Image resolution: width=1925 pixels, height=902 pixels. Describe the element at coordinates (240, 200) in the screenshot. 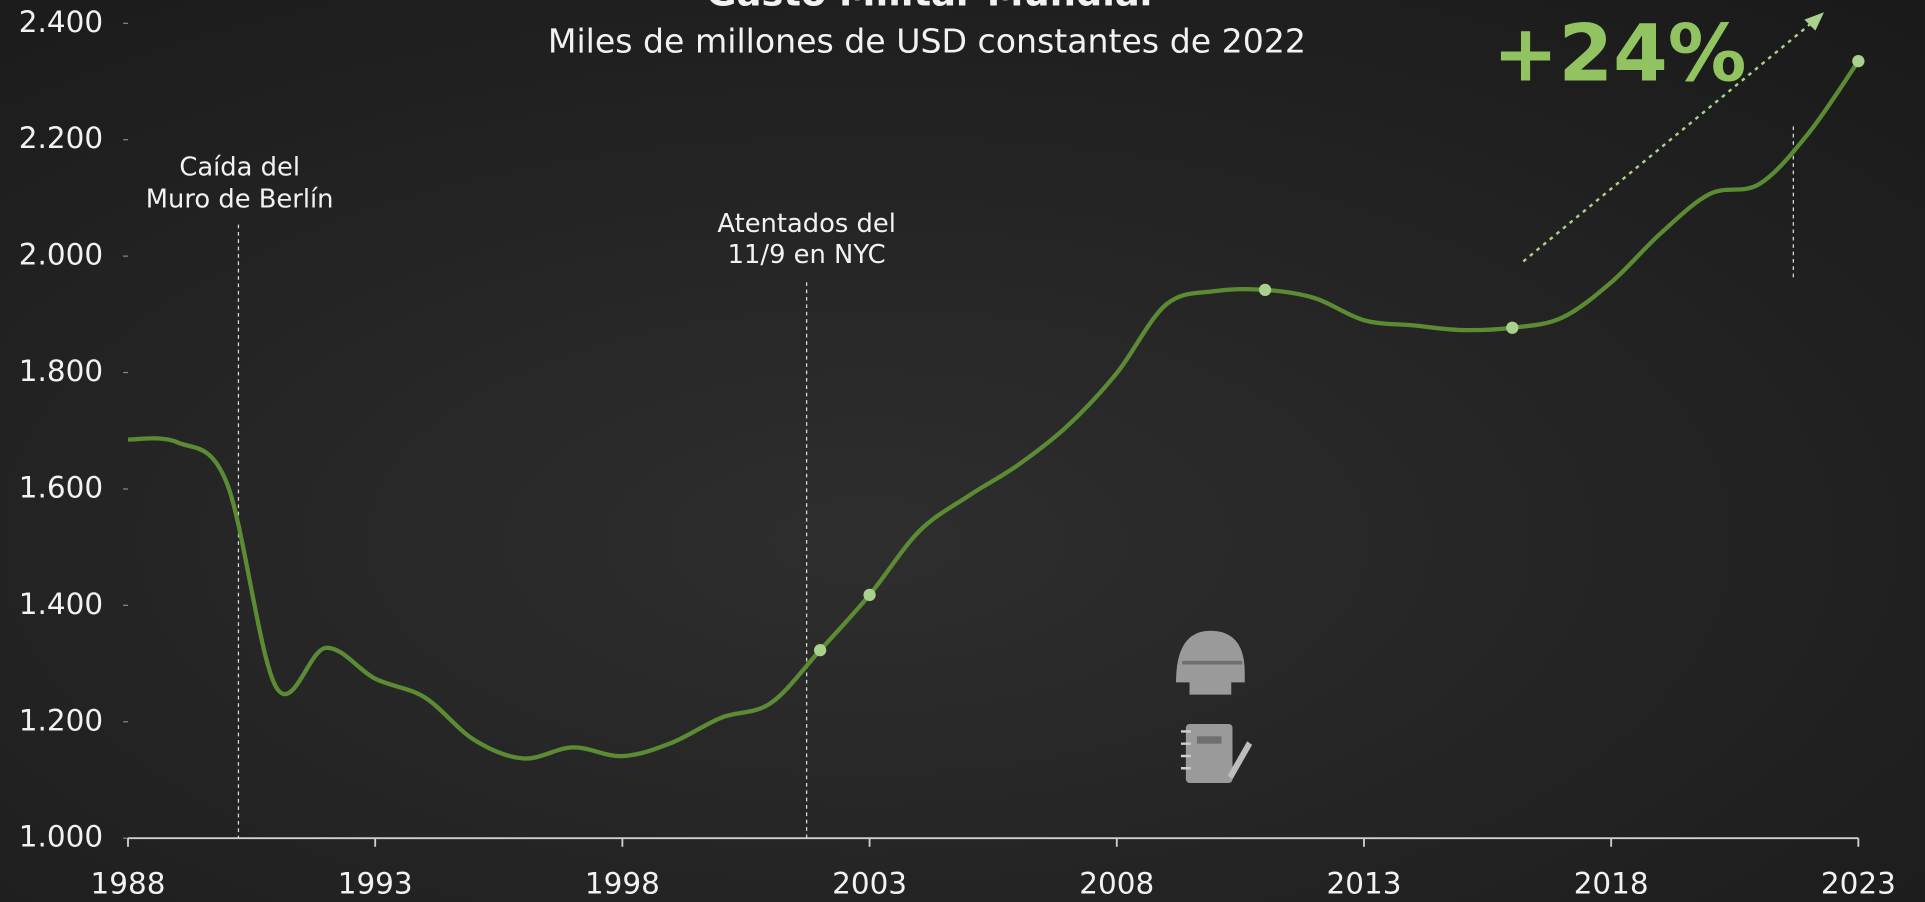

I see `annotation: Muro de Berlín` at that location.